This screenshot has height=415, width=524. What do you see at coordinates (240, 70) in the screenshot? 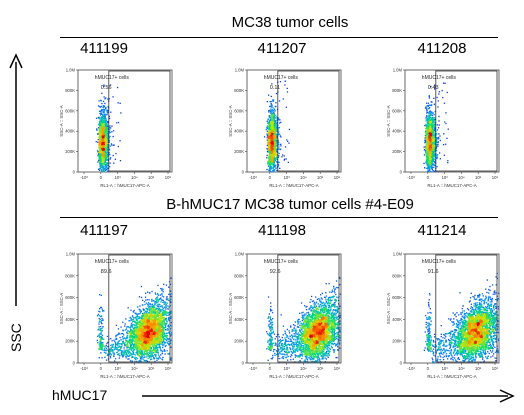
I see `y-tick-label: 1.0M` at bounding box center [240, 70].